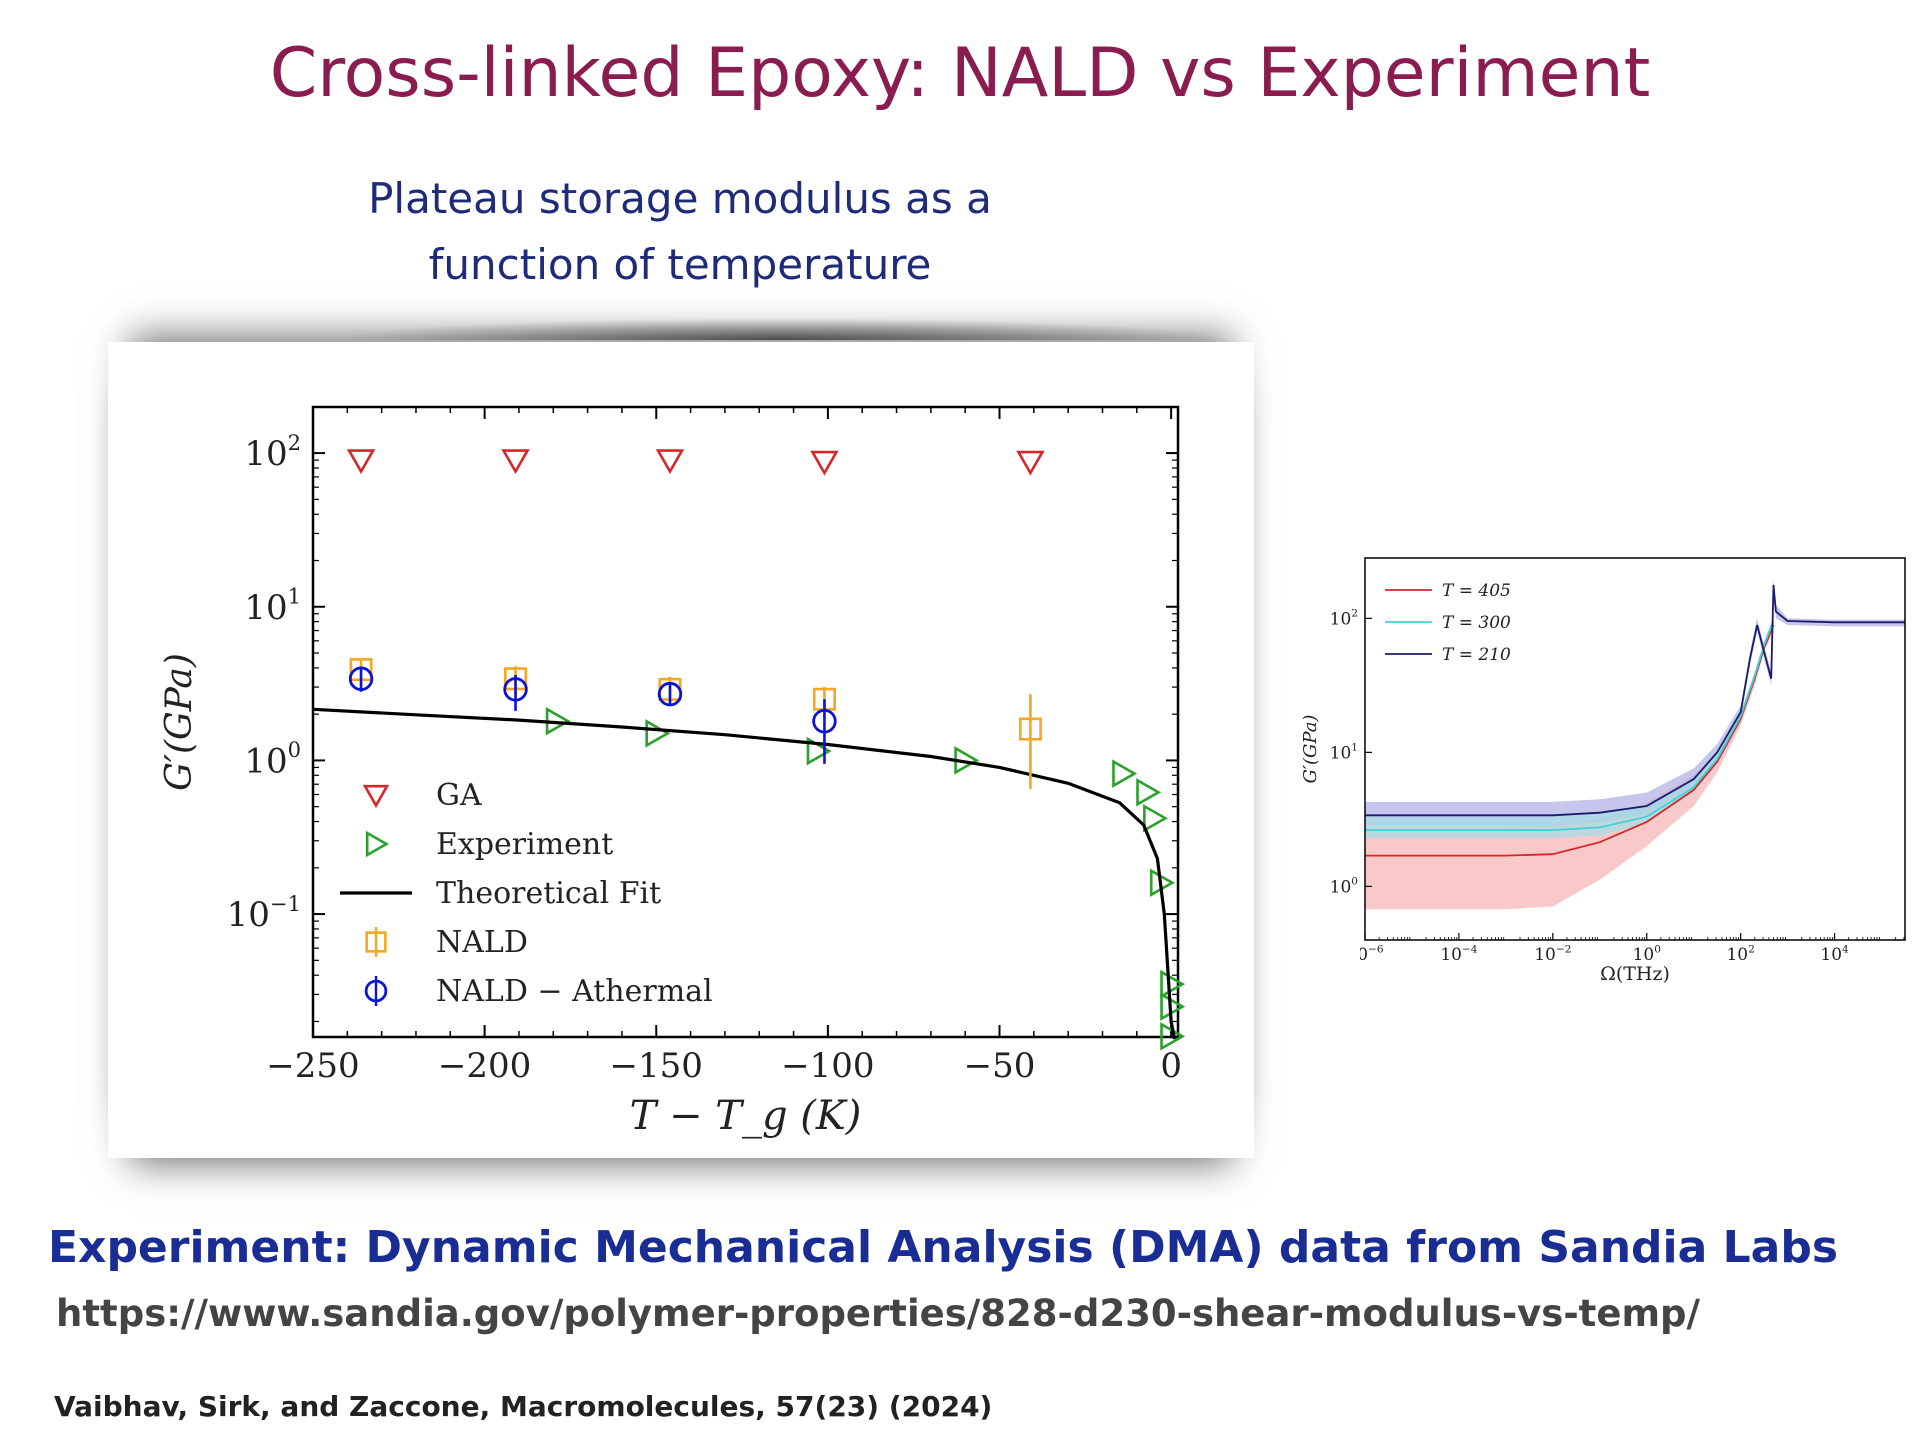  I want to click on x-tick-label: 10⁴, so click(1834, 954).